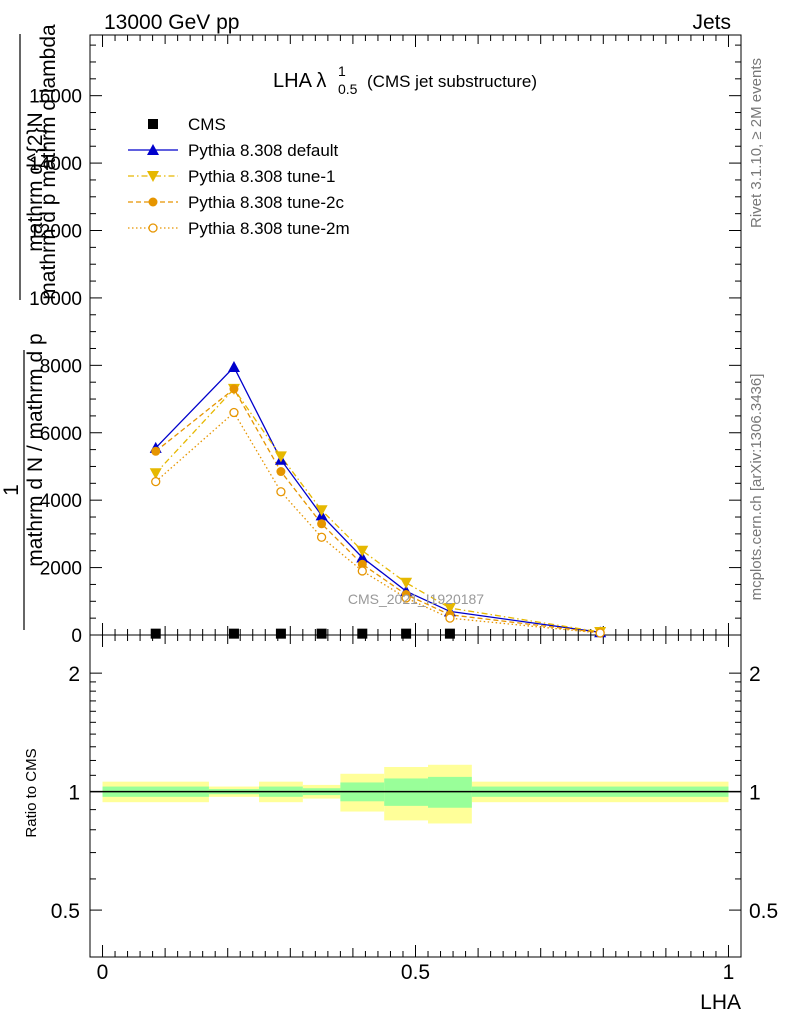  What do you see at coordinates (763, 911) in the screenshot?
I see `ratio-y-tick-label-right: 0.5` at bounding box center [763, 911].